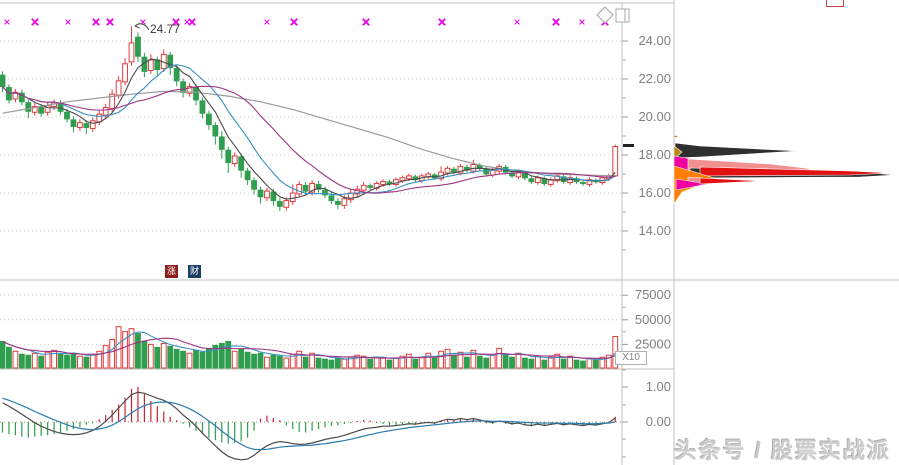  Describe the element at coordinates (658, 421) in the screenshot. I see `axis-label: 0.00` at that location.